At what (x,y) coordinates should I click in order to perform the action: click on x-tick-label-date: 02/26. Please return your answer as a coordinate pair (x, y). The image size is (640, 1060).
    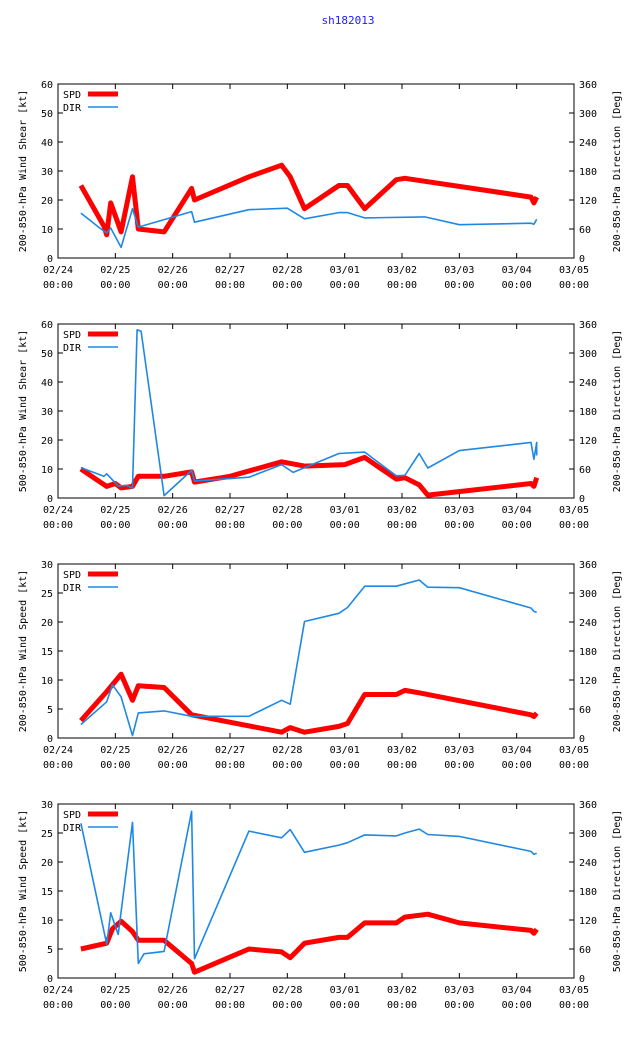
    Looking at the image, I should click on (173, 750).